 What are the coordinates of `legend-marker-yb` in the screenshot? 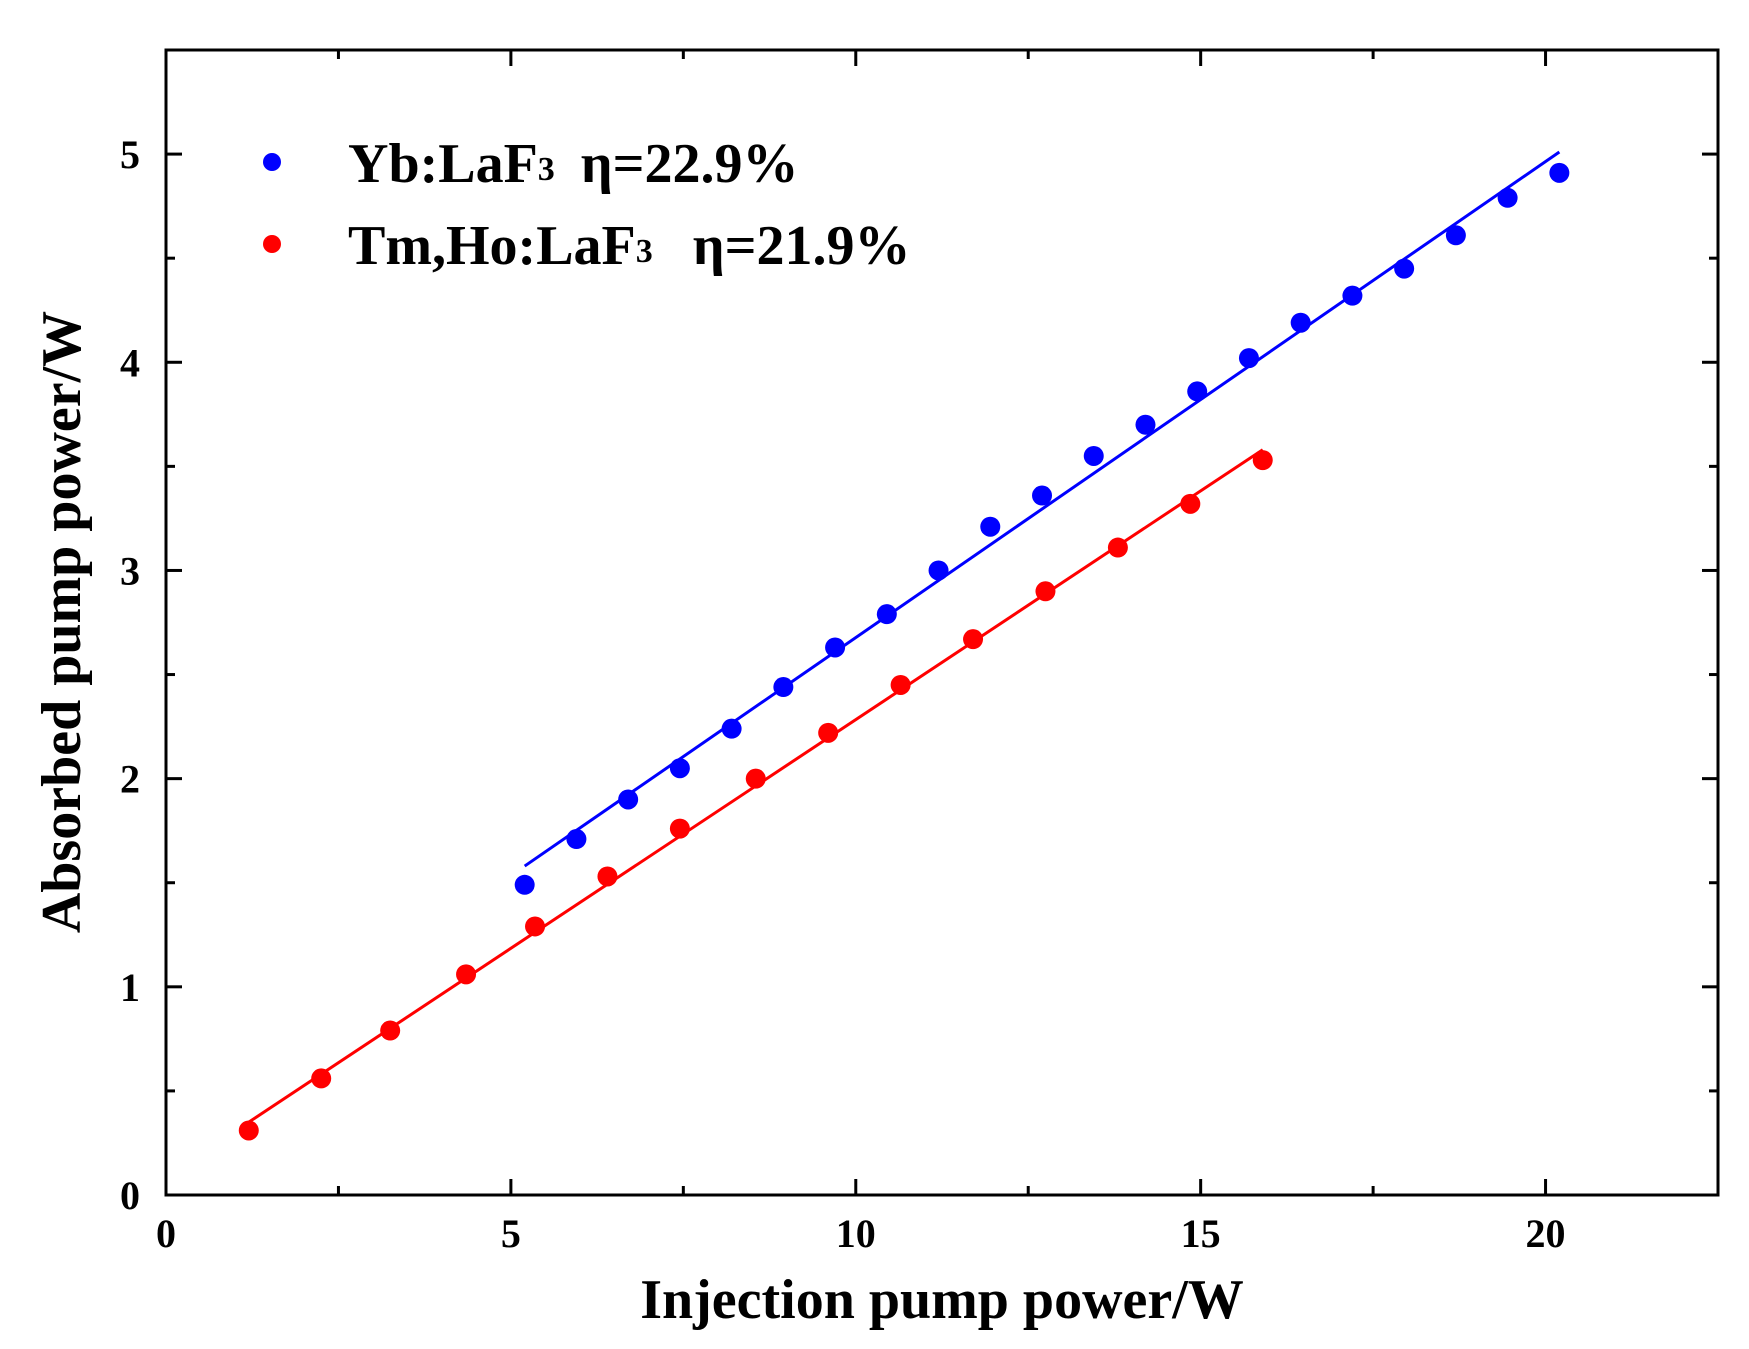 It's located at (272, 162).